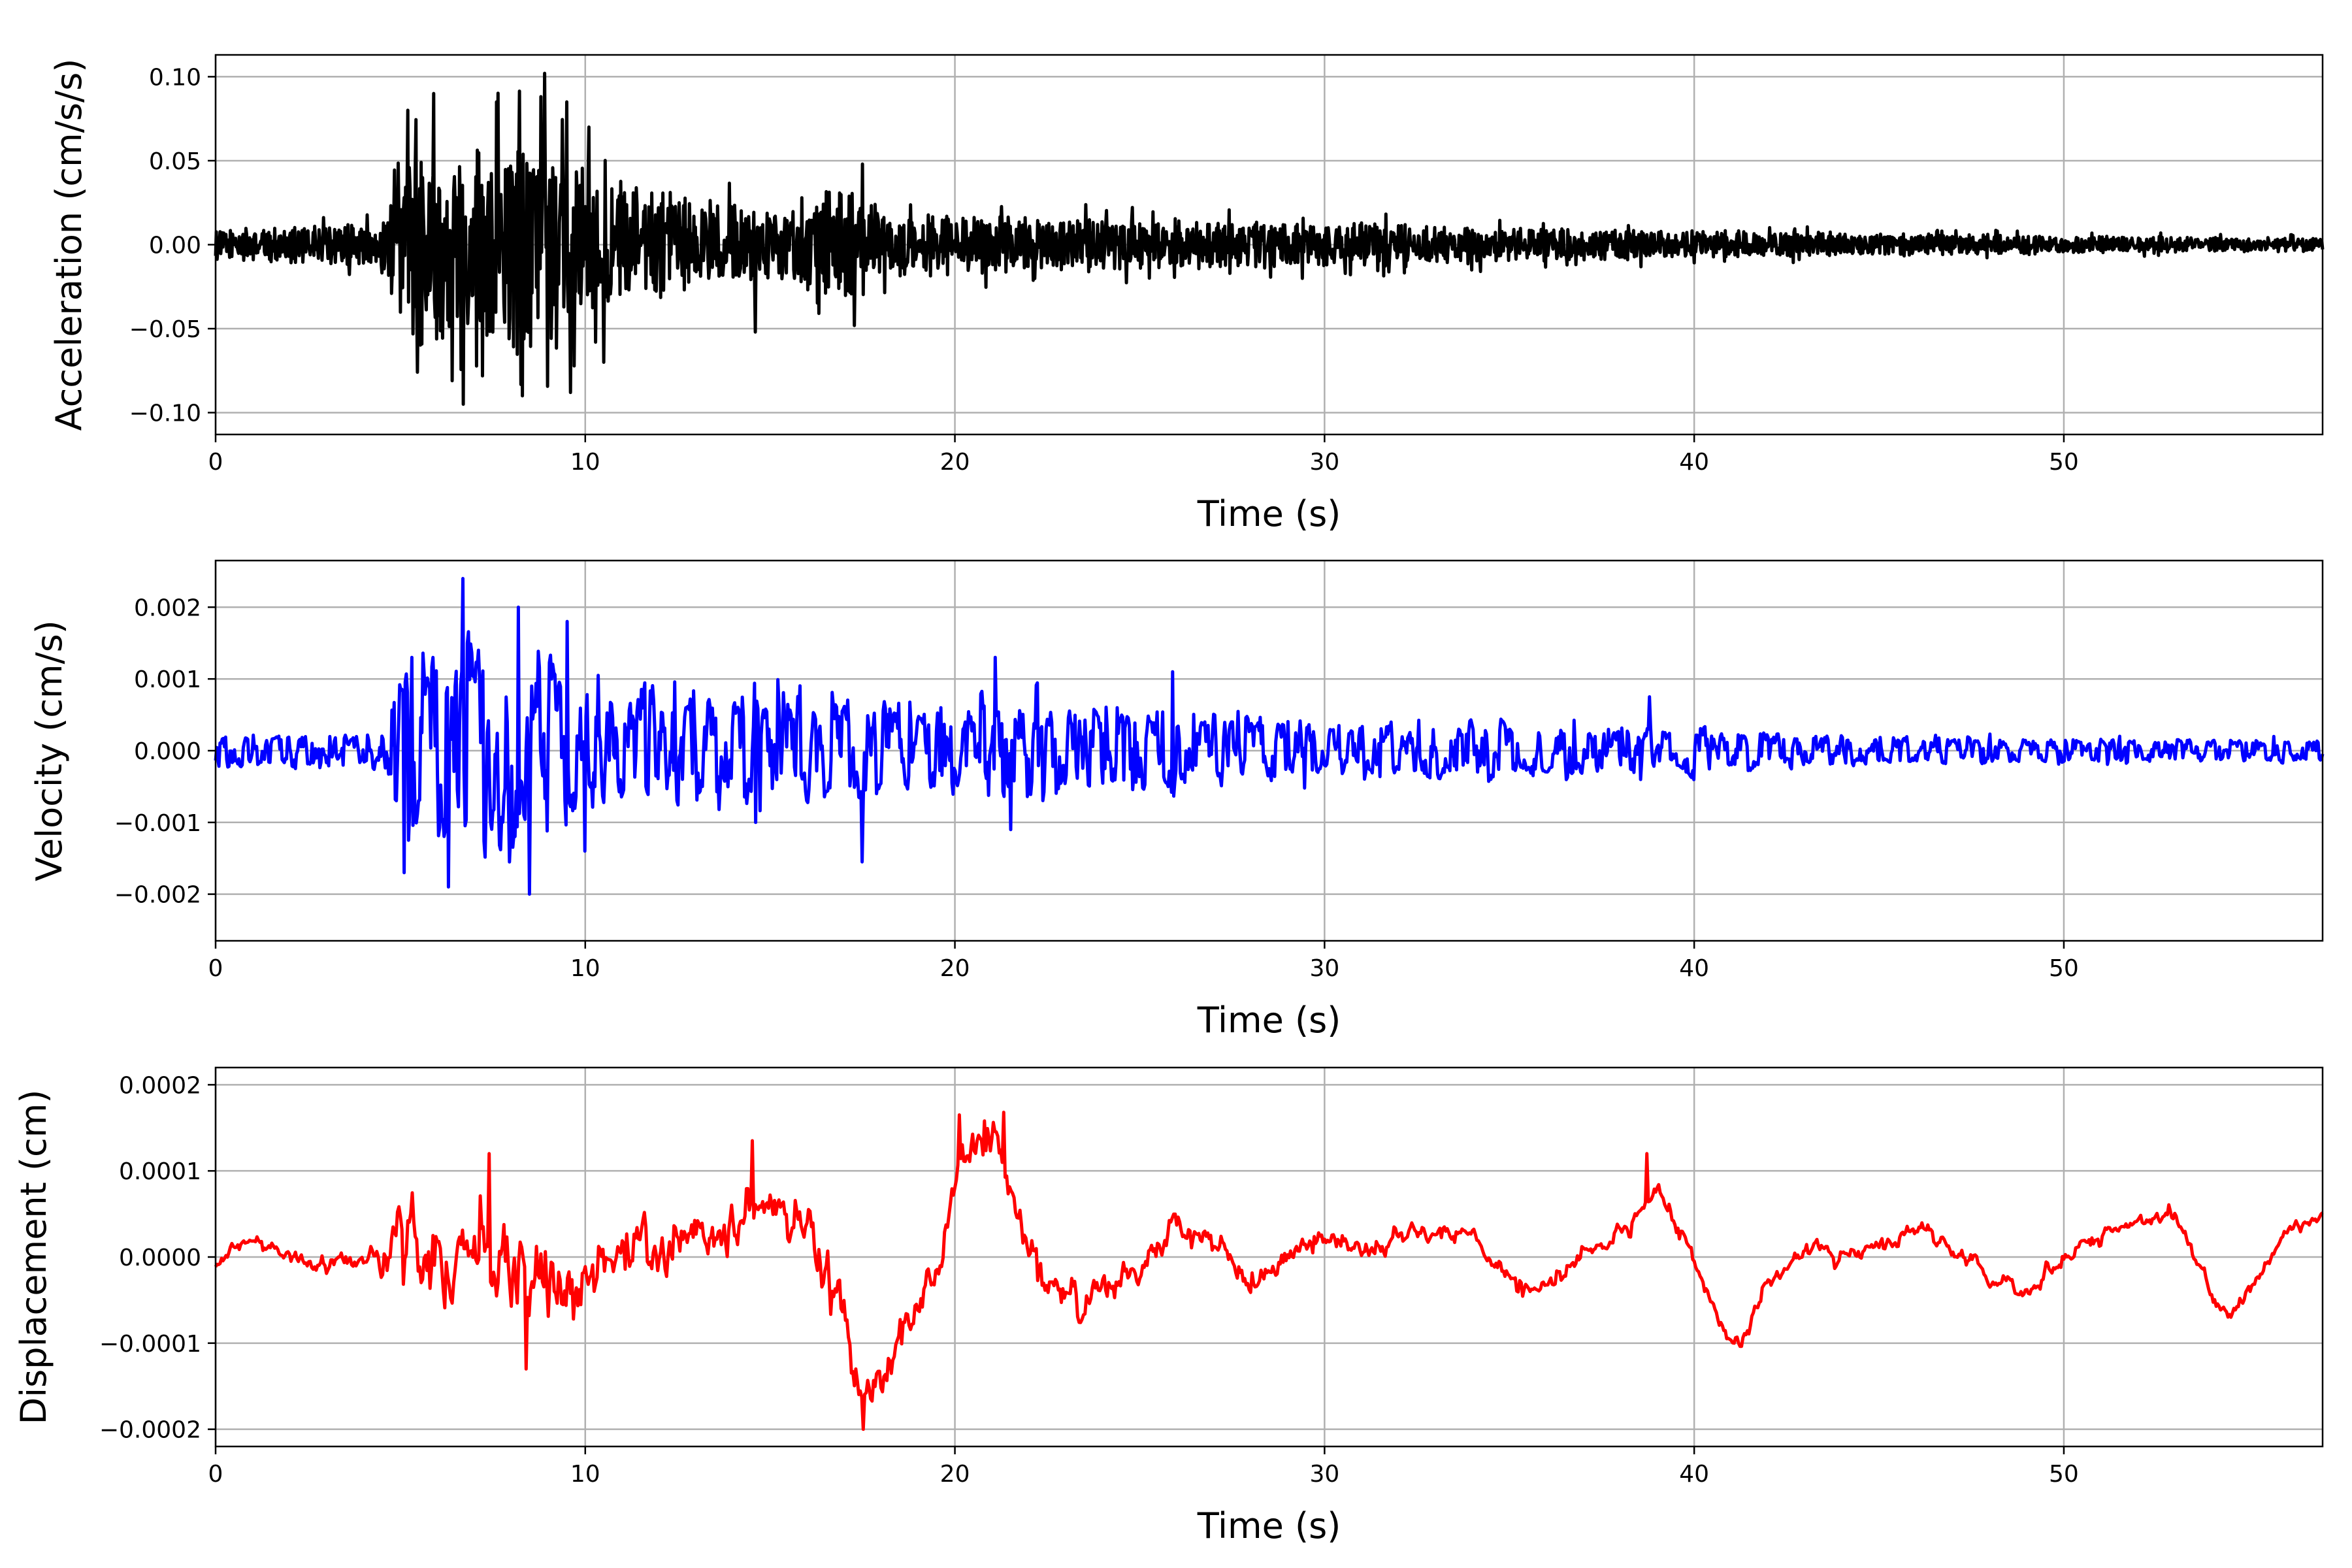  Describe the element at coordinates (955, 462) in the screenshot. I see `acceleration-x-tick-label: 20` at that location.